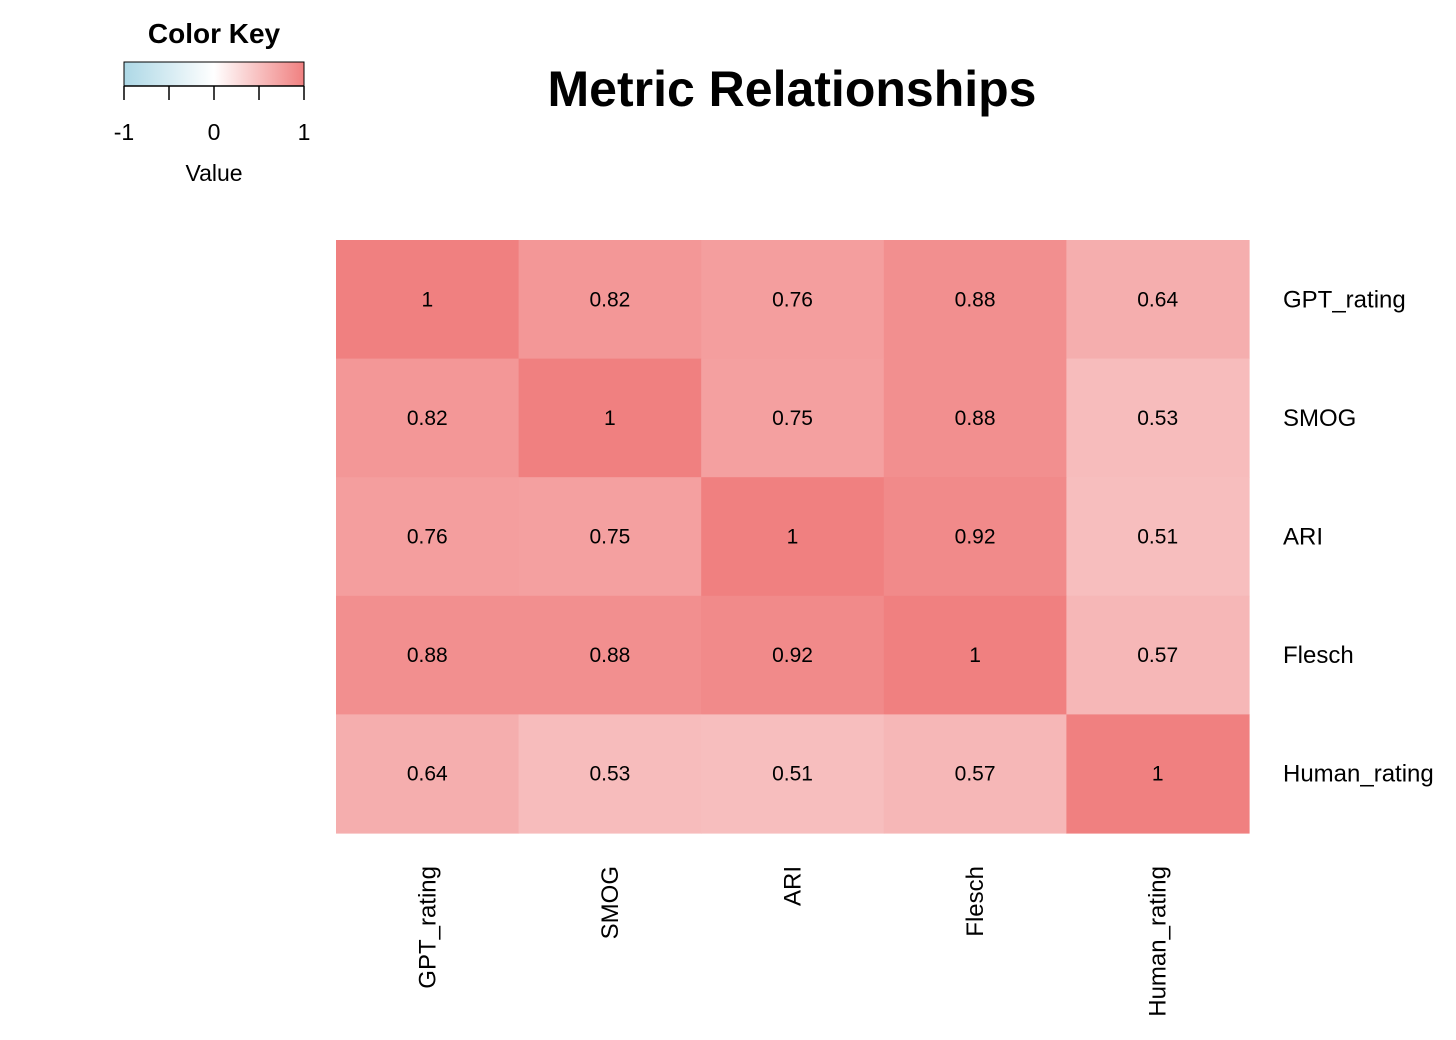 Image resolution: width=1456 pixels, height=1040 pixels. What do you see at coordinates (124, 132) in the screenshot?
I see `color-key-tick-label: -1` at bounding box center [124, 132].